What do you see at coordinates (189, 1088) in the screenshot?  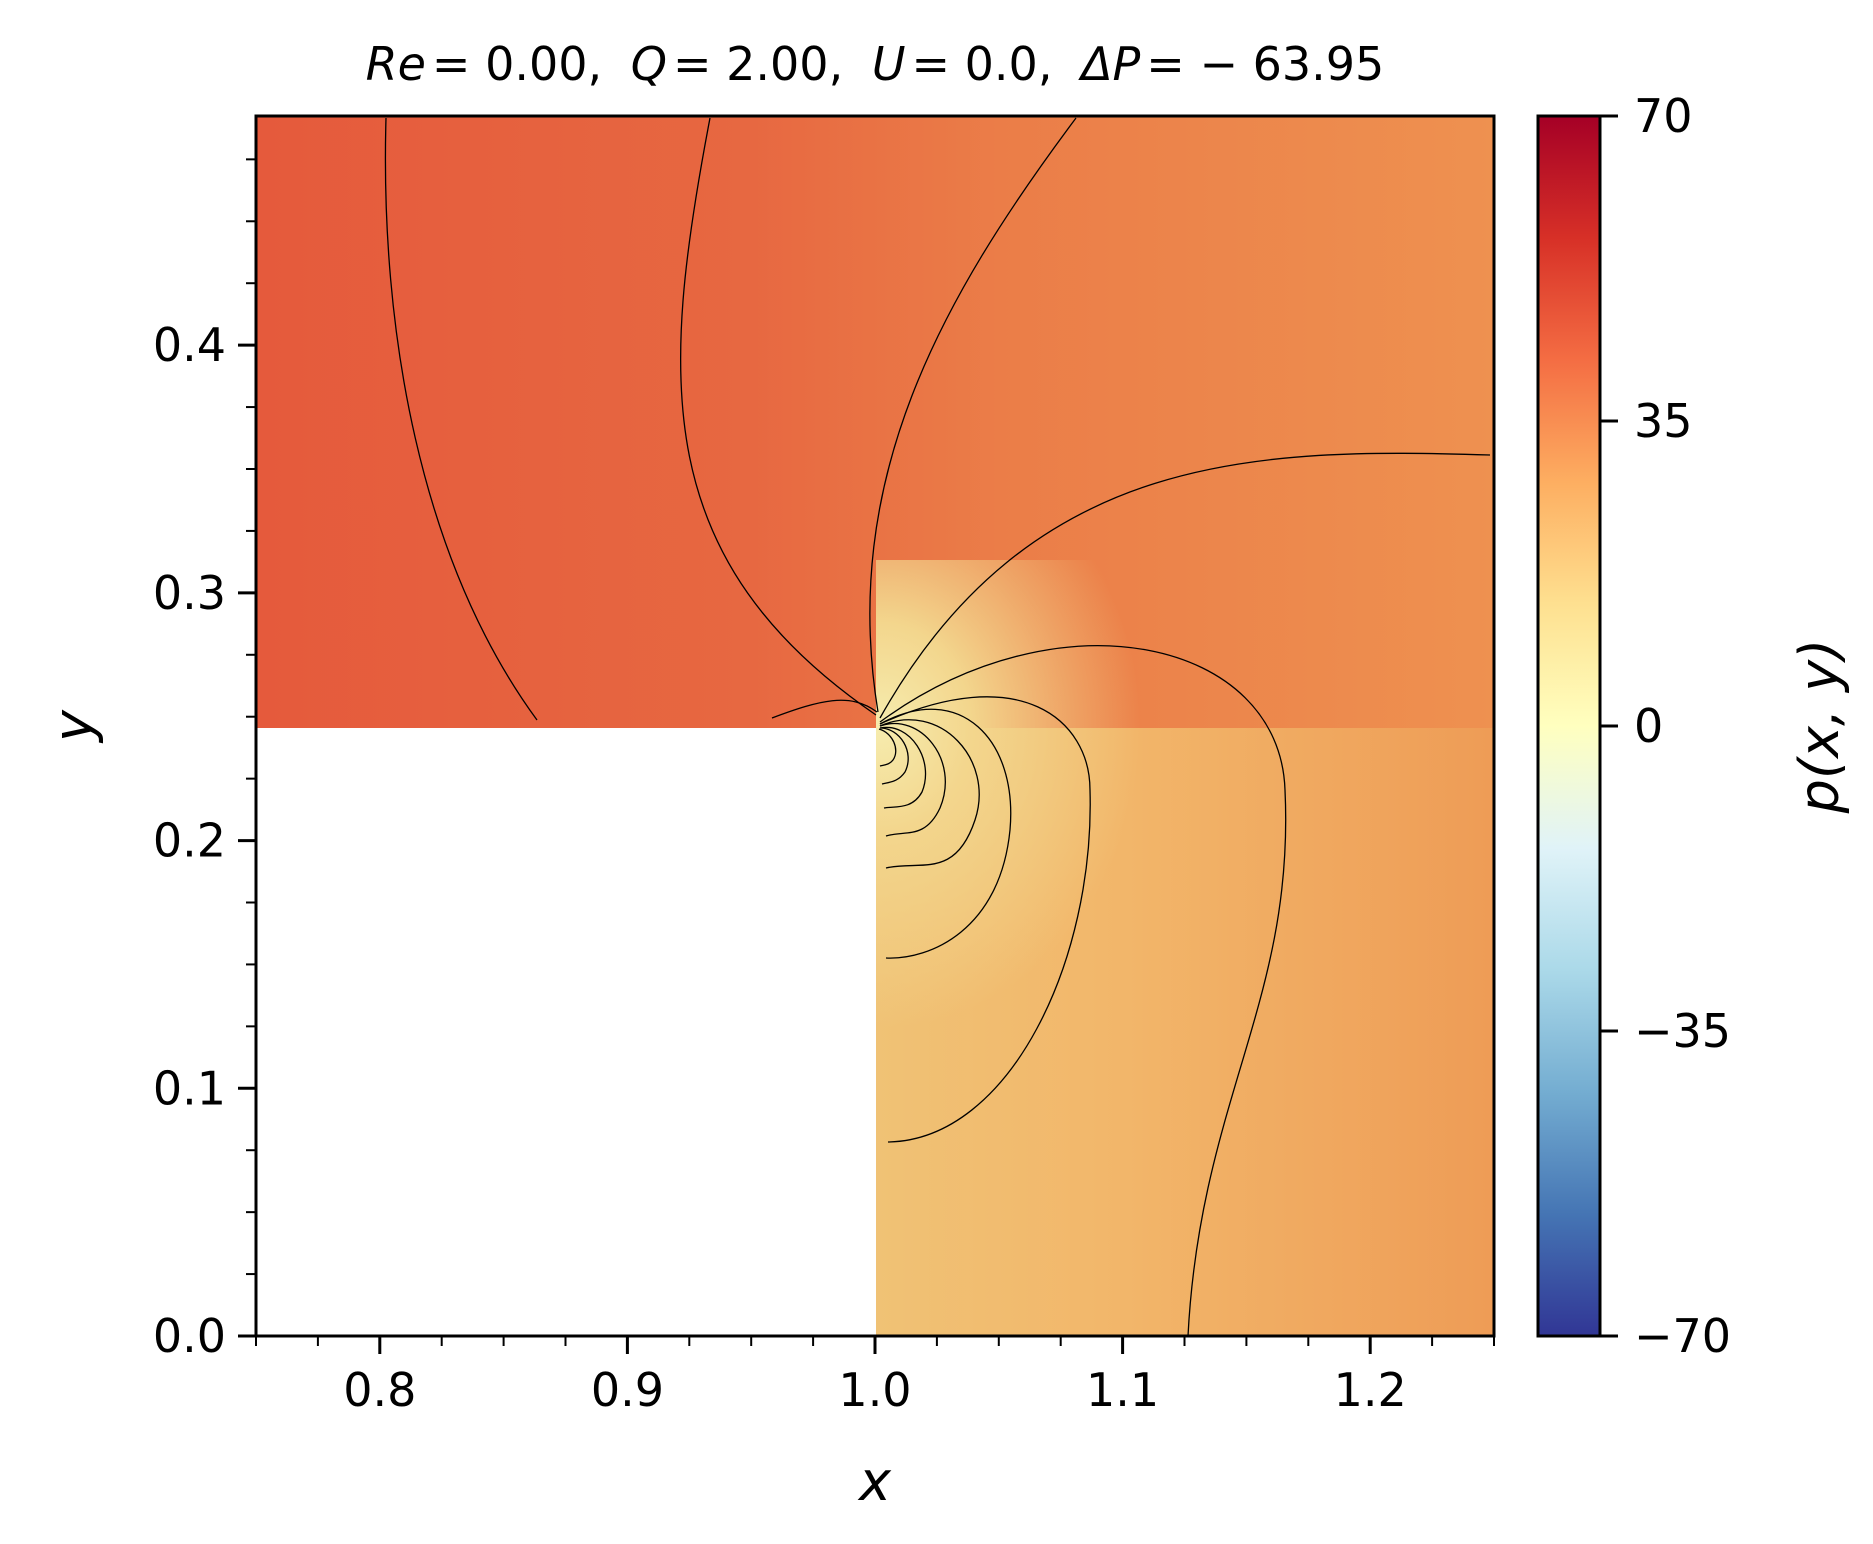 I see `y-tick-label: 0.1` at bounding box center [189, 1088].